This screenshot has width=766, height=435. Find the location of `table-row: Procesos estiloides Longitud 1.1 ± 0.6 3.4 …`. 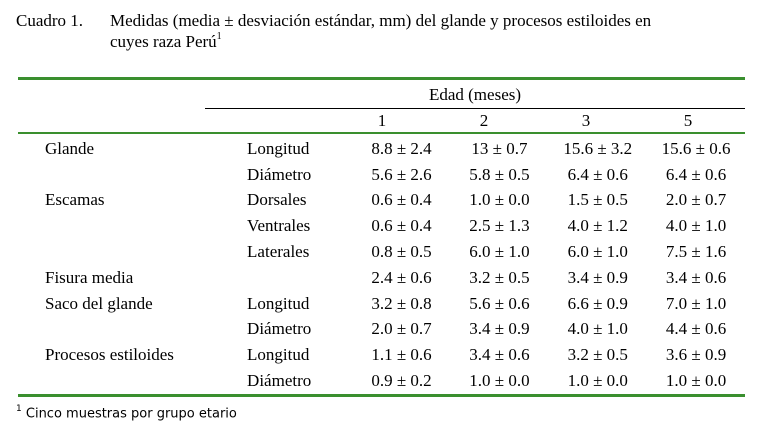

table-row: Procesos estiloides Longitud 1.1 ± 0.6 3.4 … is located at coordinates (381, 355).